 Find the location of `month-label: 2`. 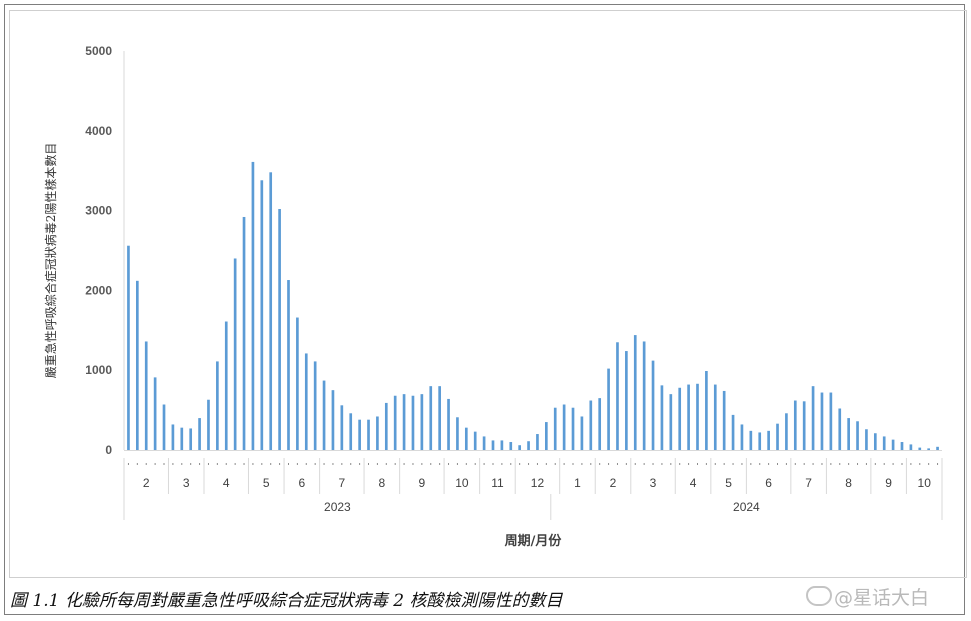

month-label: 2 is located at coordinates (146, 483).